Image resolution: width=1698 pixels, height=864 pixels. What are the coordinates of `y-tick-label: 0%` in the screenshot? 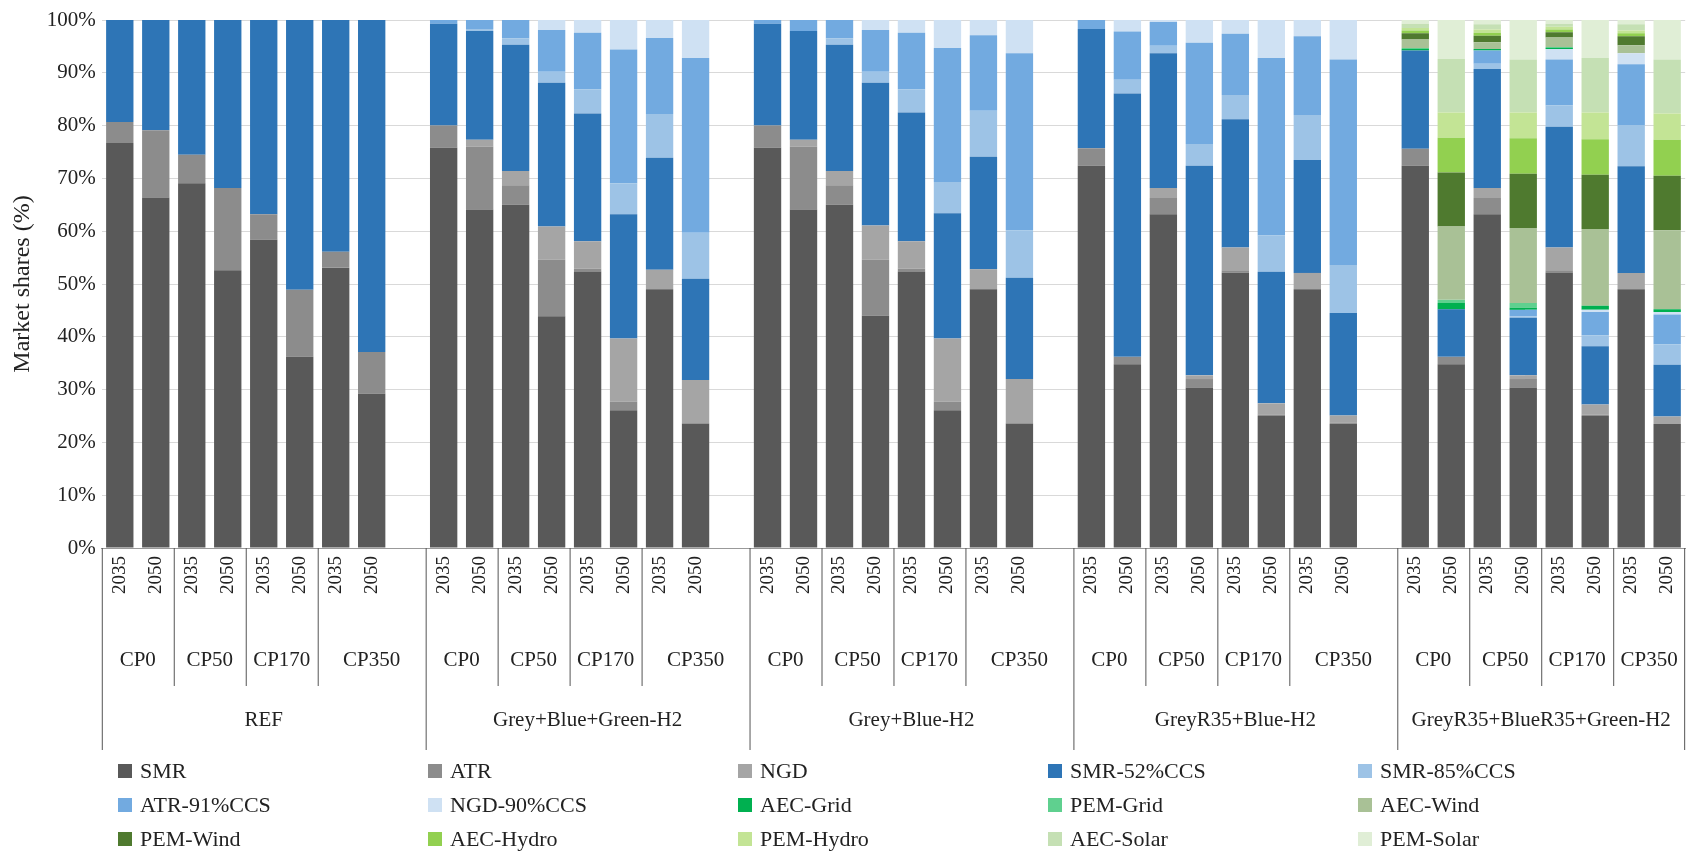 It's located at (81, 546).